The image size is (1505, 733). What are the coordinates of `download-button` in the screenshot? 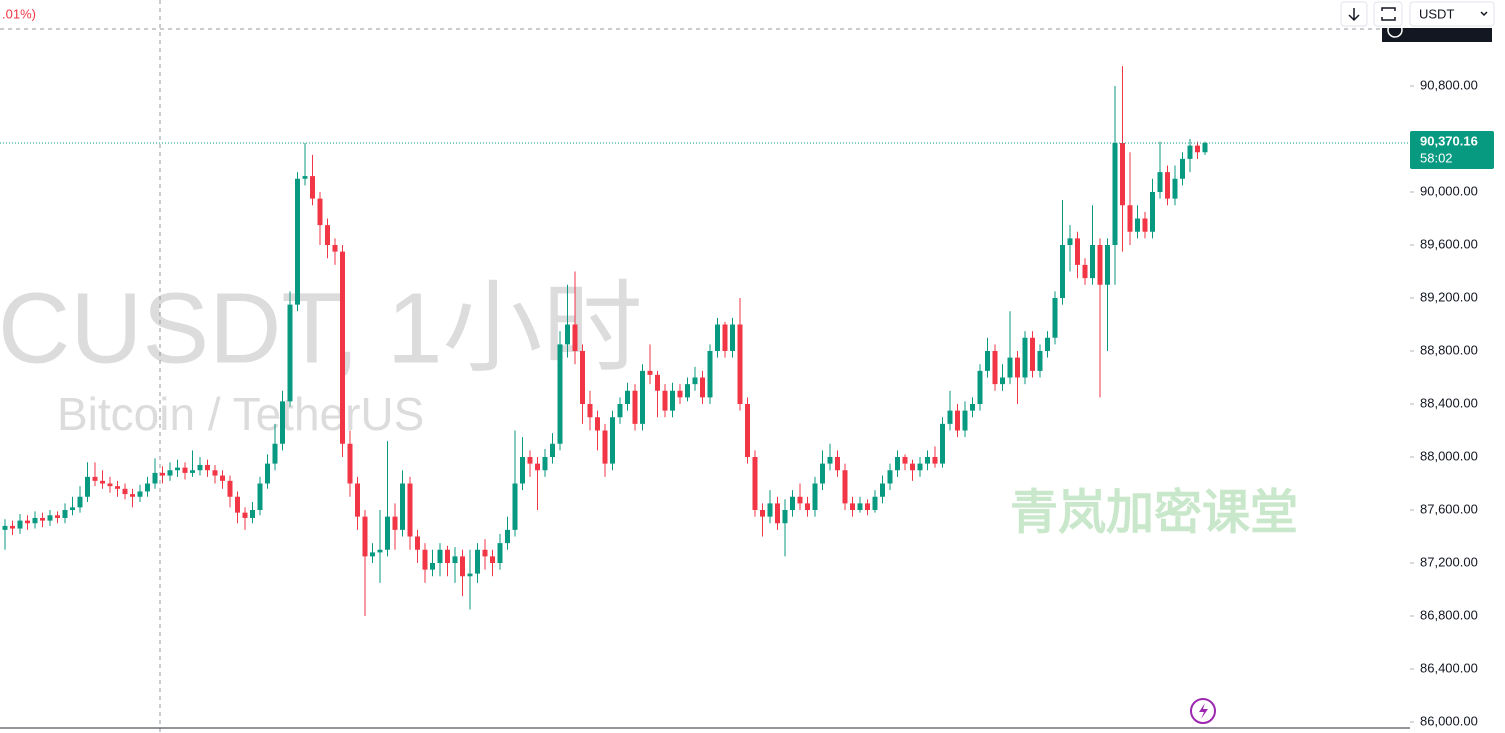 It's located at (1354, 14).